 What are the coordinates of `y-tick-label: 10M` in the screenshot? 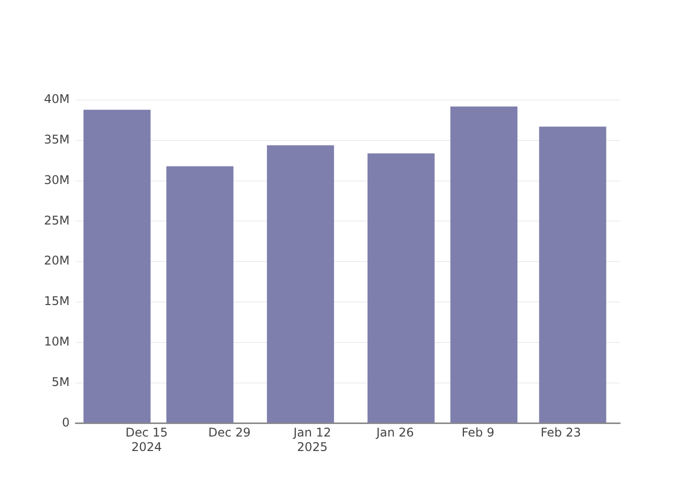 It's located at (57, 341).